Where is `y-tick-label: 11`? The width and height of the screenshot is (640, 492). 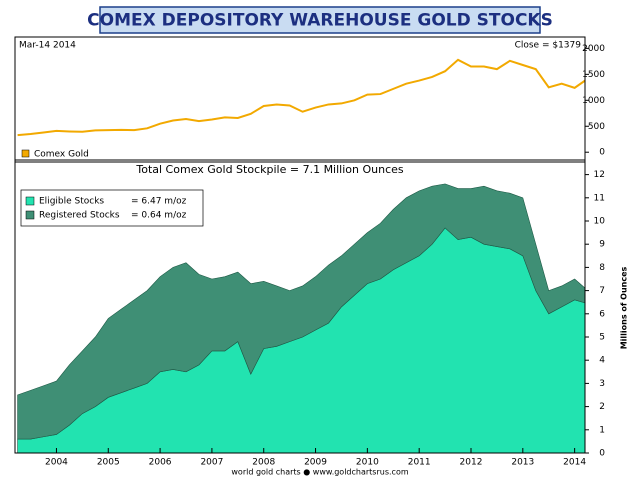 y-tick-label: 11 is located at coordinates (599, 198).